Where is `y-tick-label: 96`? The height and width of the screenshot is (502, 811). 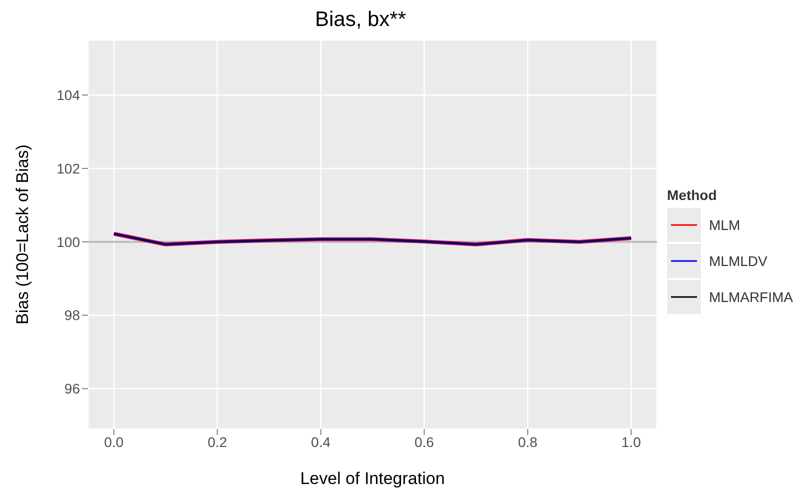
y-tick-label: 96 is located at coordinates (72, 388).